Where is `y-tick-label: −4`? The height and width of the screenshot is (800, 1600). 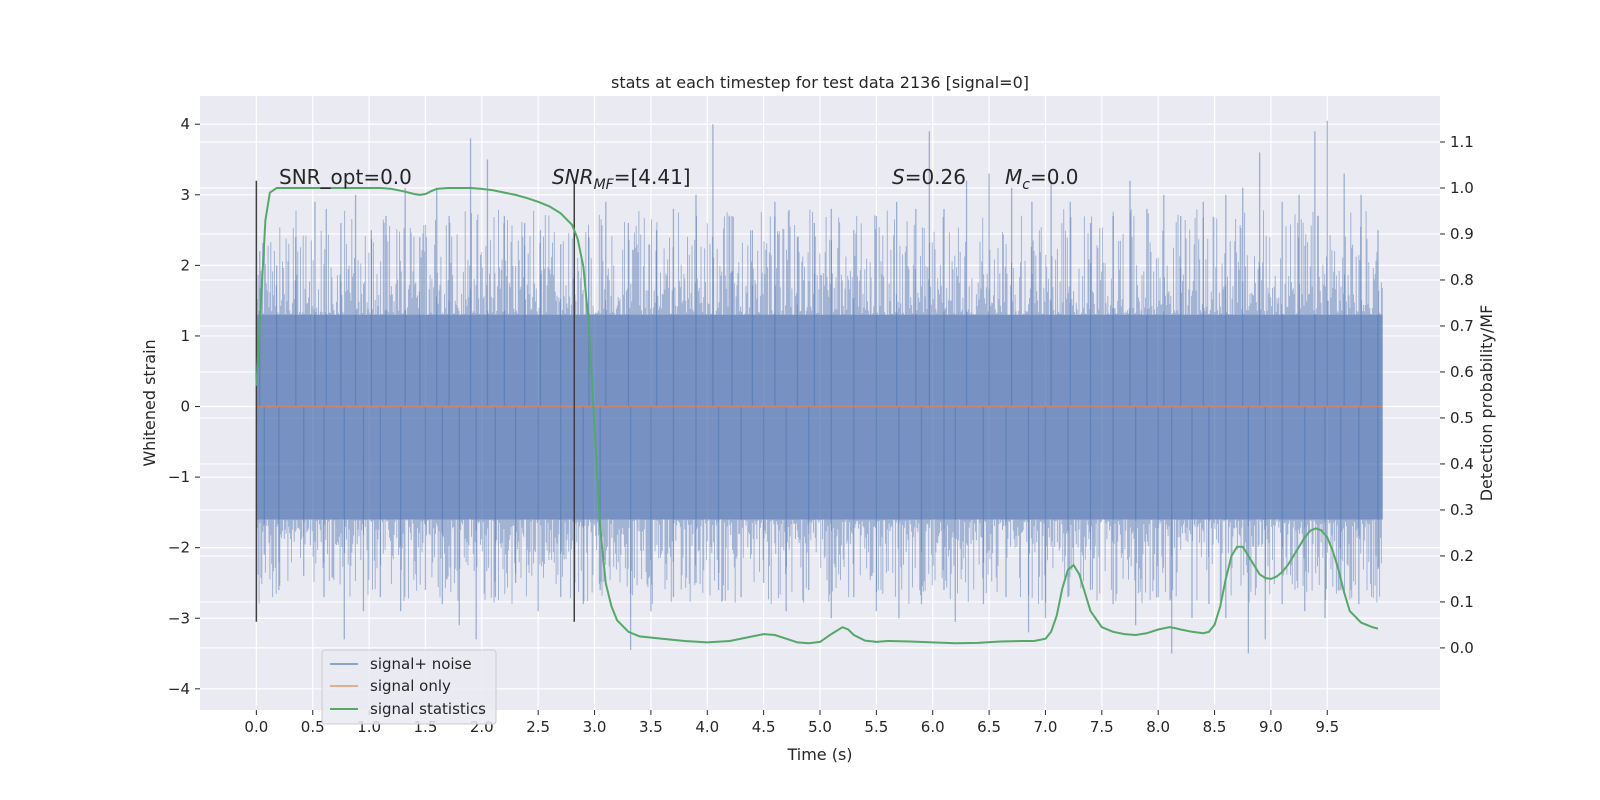
y-tick-label: −4 is located at coordinates (179, 689).